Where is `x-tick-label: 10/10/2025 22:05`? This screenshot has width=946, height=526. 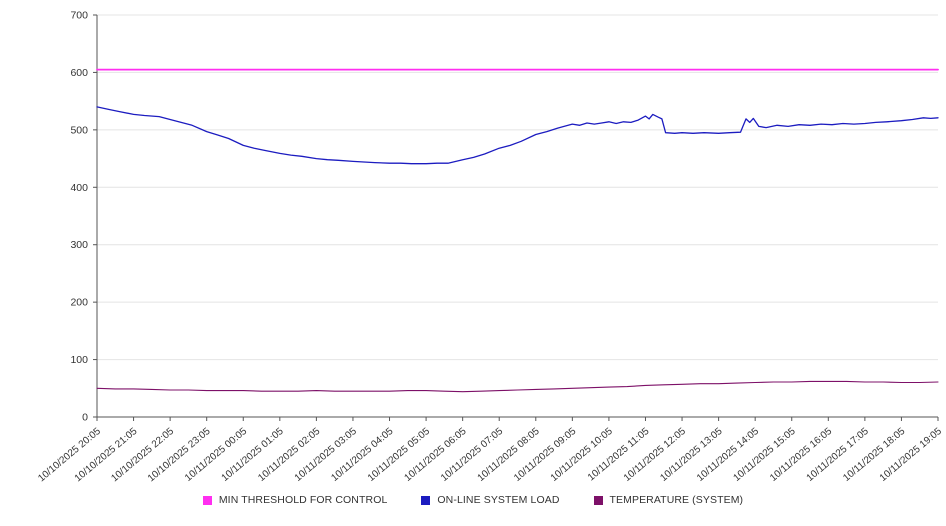
x-tick-label: 10/10/2025 22:05 is located at coordinates (142, 455).